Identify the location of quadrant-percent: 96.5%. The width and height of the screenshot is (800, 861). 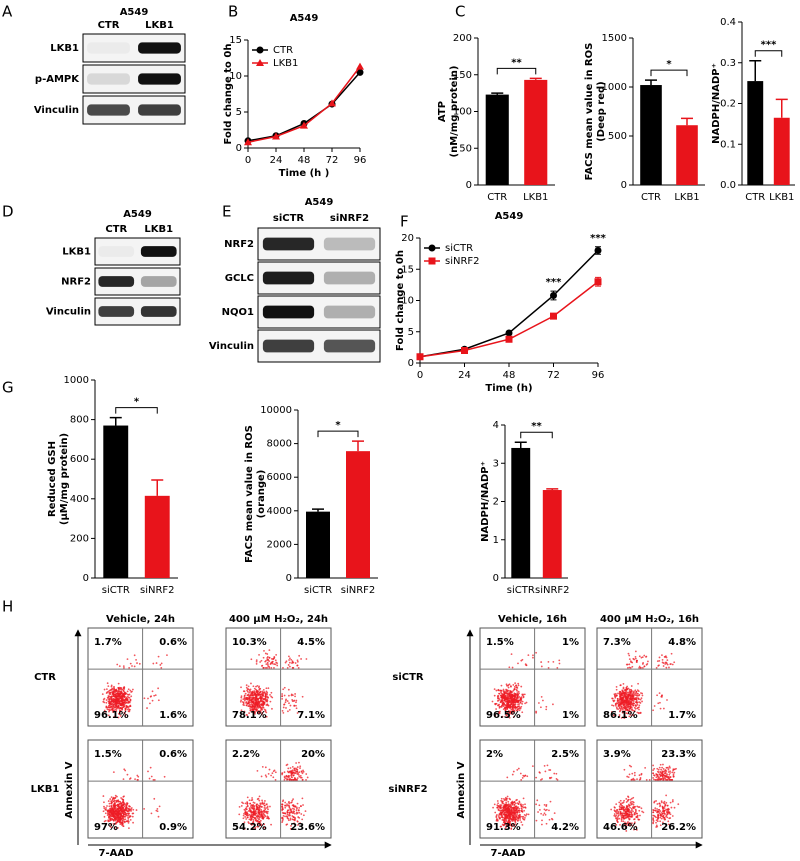
(503, 715).